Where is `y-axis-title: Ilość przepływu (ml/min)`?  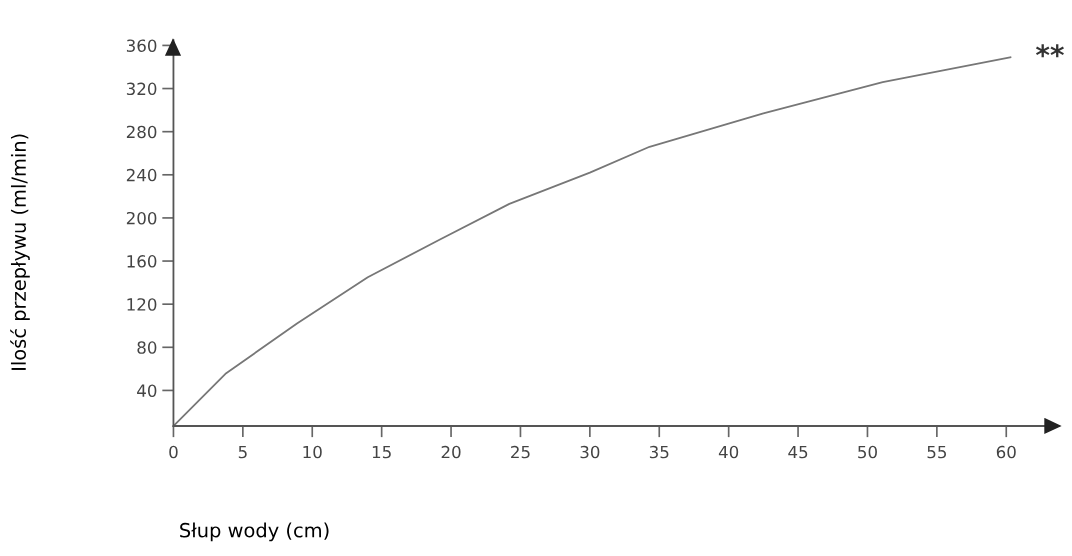 y-axis-title: Ilość przepływu (ml/min) is located at coordinates (20, 252).